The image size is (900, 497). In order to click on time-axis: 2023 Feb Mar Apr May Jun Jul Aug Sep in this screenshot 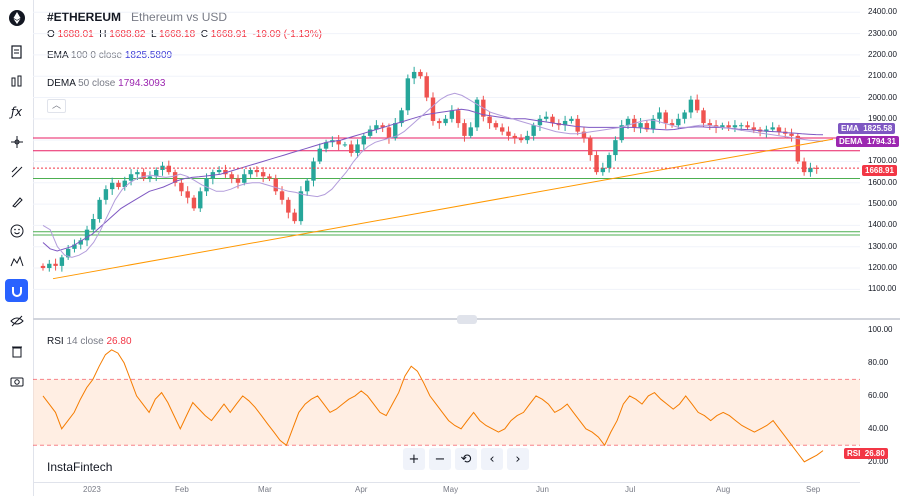, I will do `click(446, 489)`.